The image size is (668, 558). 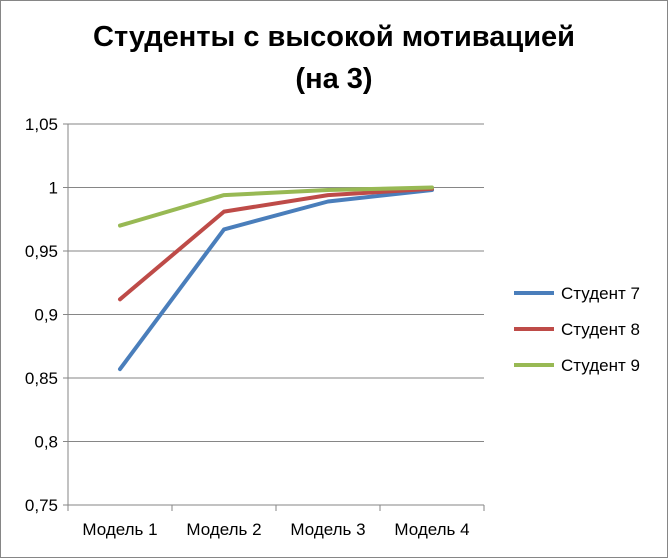 I want to click on chart-title-line-2: (на 3), so click(x=334, y=79).